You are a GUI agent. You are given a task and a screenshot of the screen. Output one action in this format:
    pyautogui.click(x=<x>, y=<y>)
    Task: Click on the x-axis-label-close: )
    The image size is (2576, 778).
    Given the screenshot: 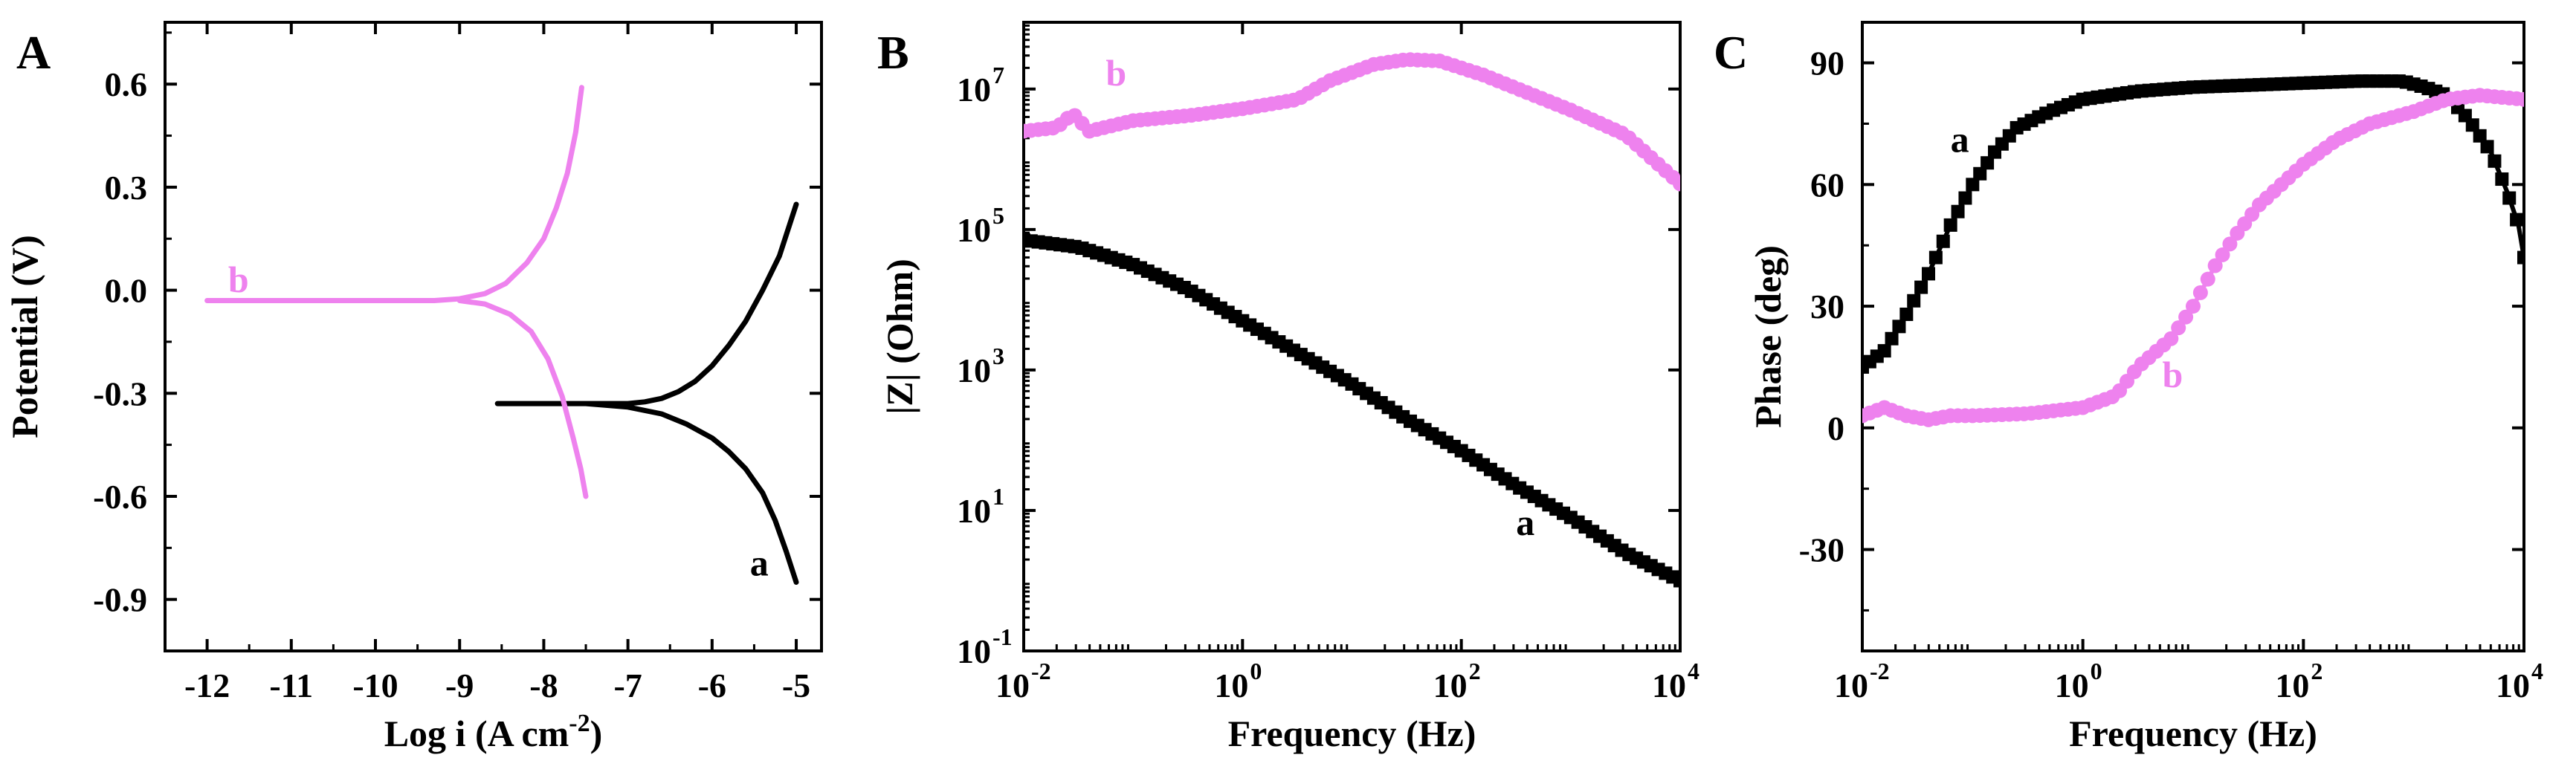 What is the action you would take?
    pyautogui.click(x=596, y=733)
    